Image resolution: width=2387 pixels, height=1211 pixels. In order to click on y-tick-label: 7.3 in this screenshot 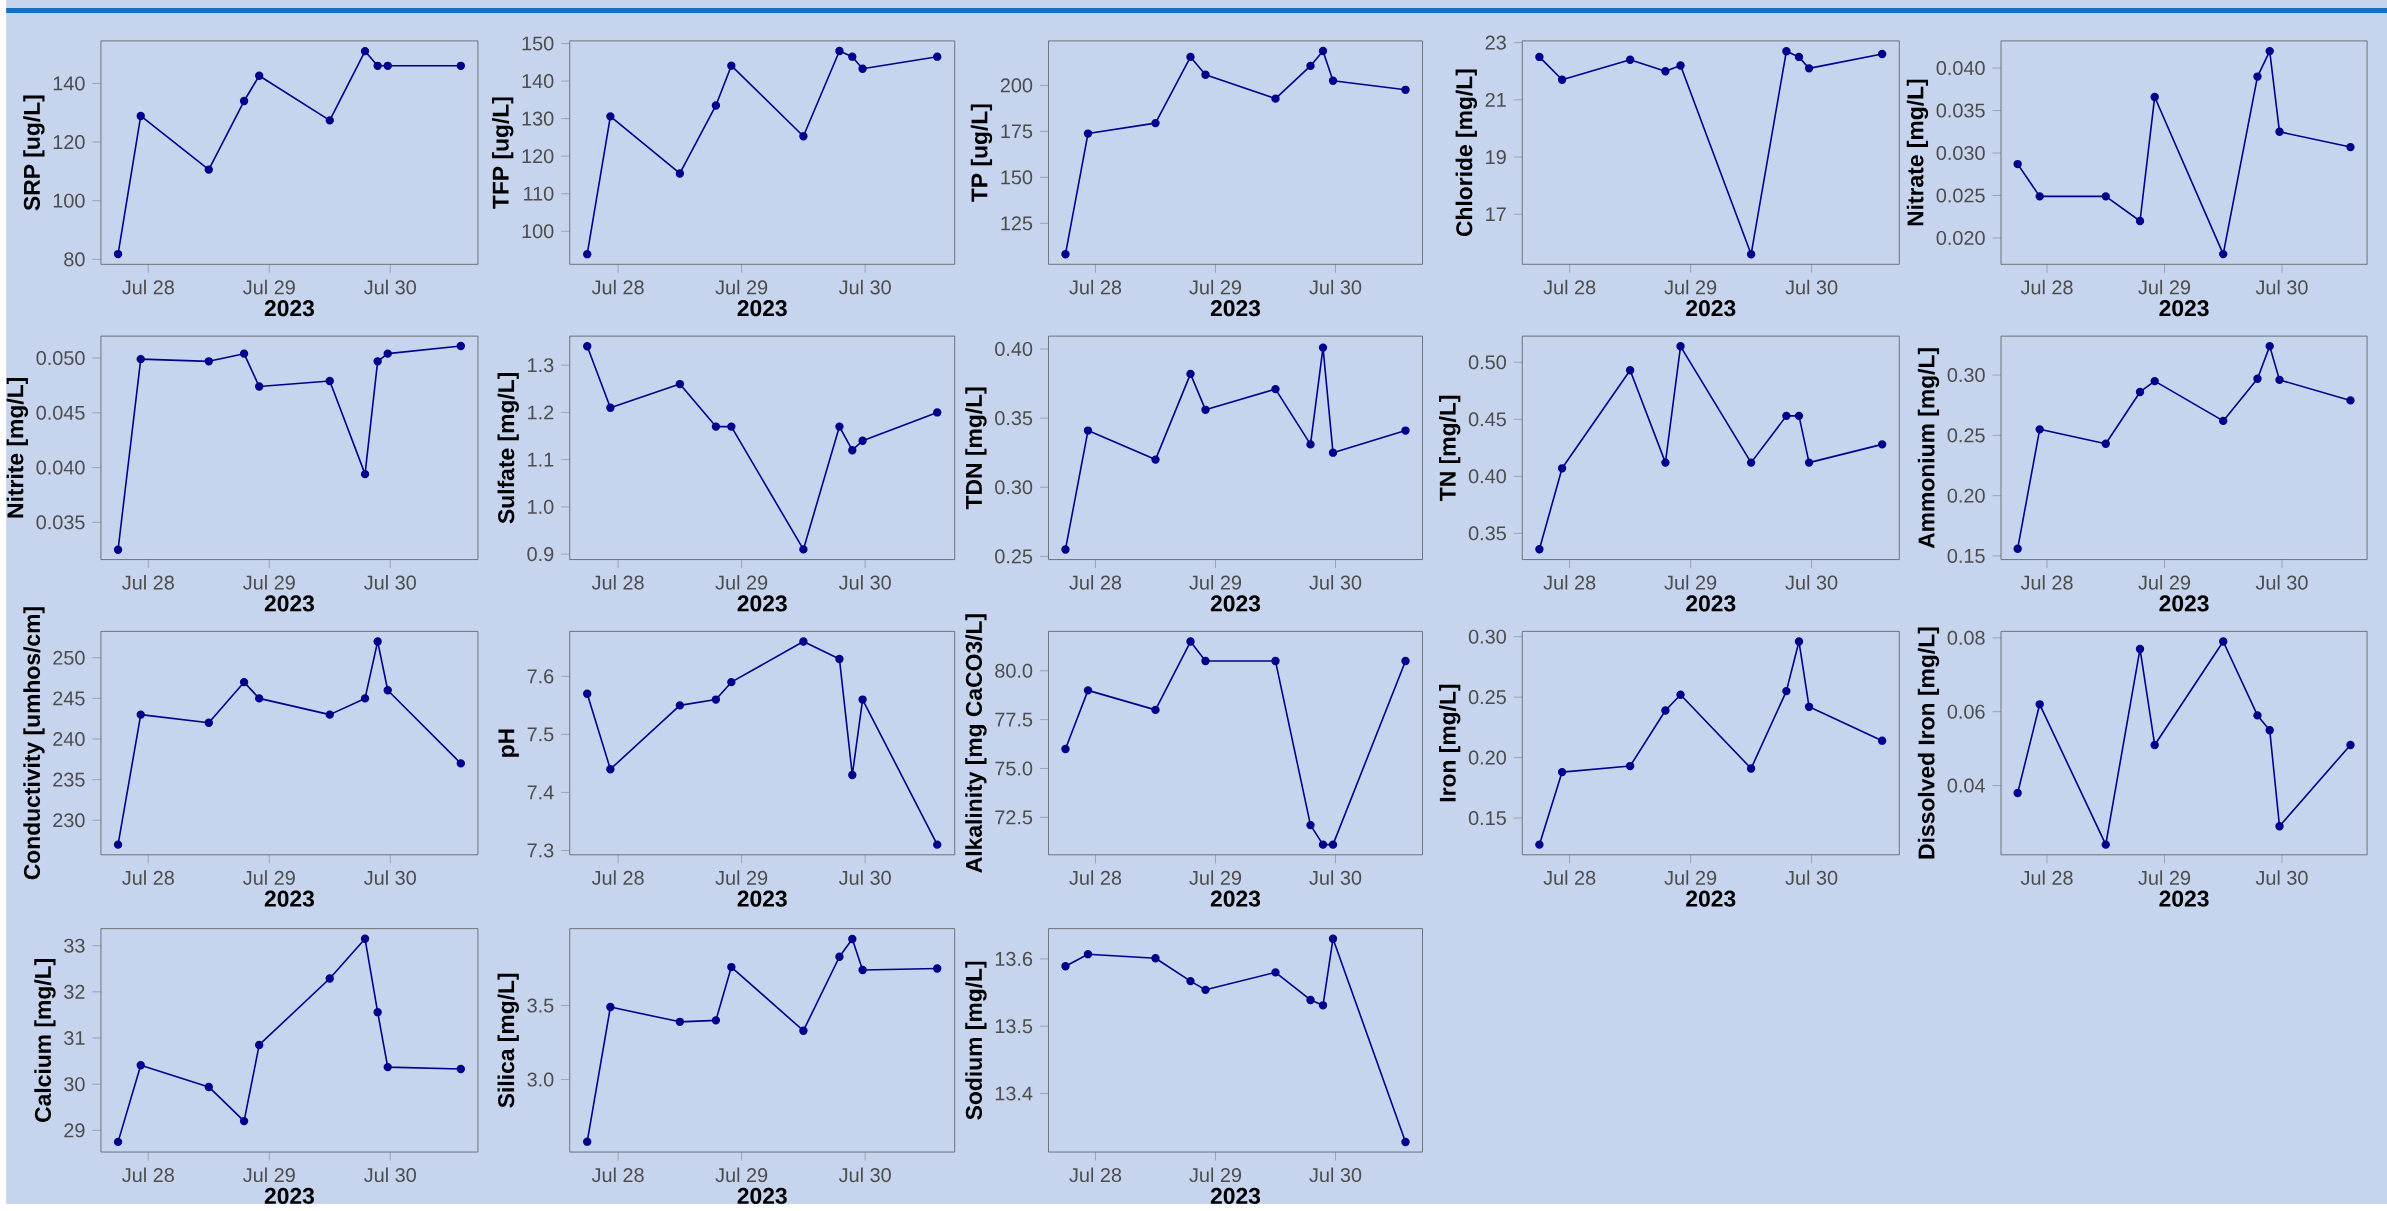, I will do `click(540, 850)`.